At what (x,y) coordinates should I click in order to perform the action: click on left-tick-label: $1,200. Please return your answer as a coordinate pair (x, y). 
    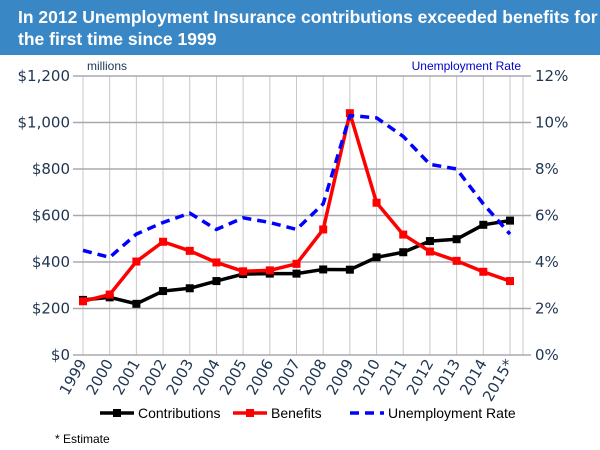
    Looking at the image, I should click on (44, 76).